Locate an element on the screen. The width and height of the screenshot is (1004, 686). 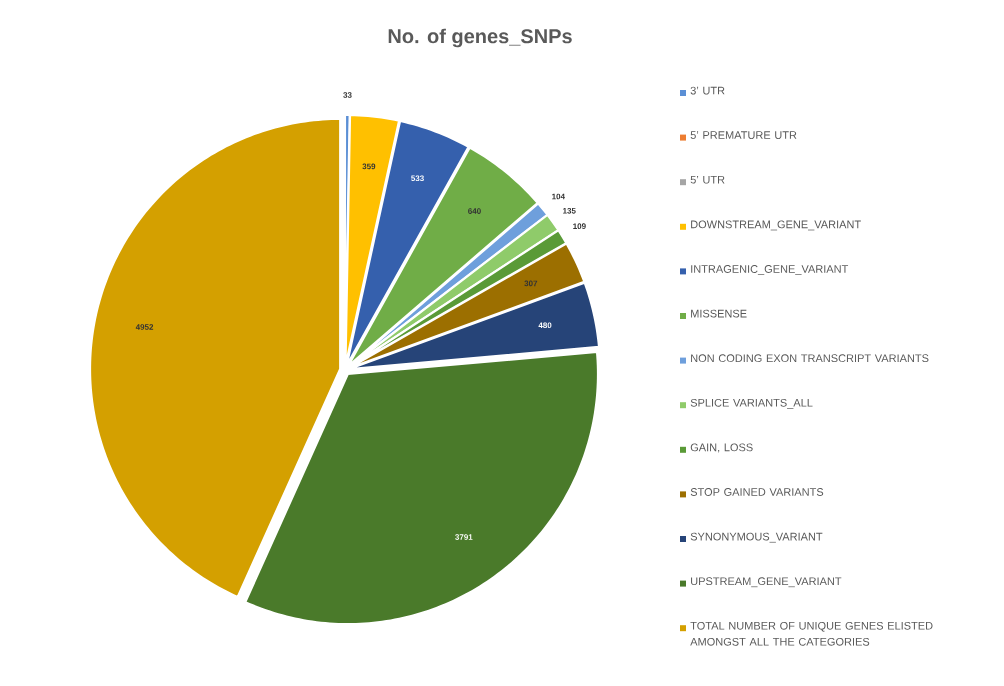
legend-label: NON CODING EXON TRANSCRIPT VARIANTS is located at coordinates (810, 358).